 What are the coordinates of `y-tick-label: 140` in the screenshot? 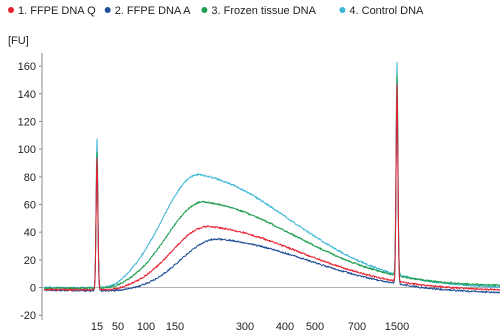 It's located at (27, 95).